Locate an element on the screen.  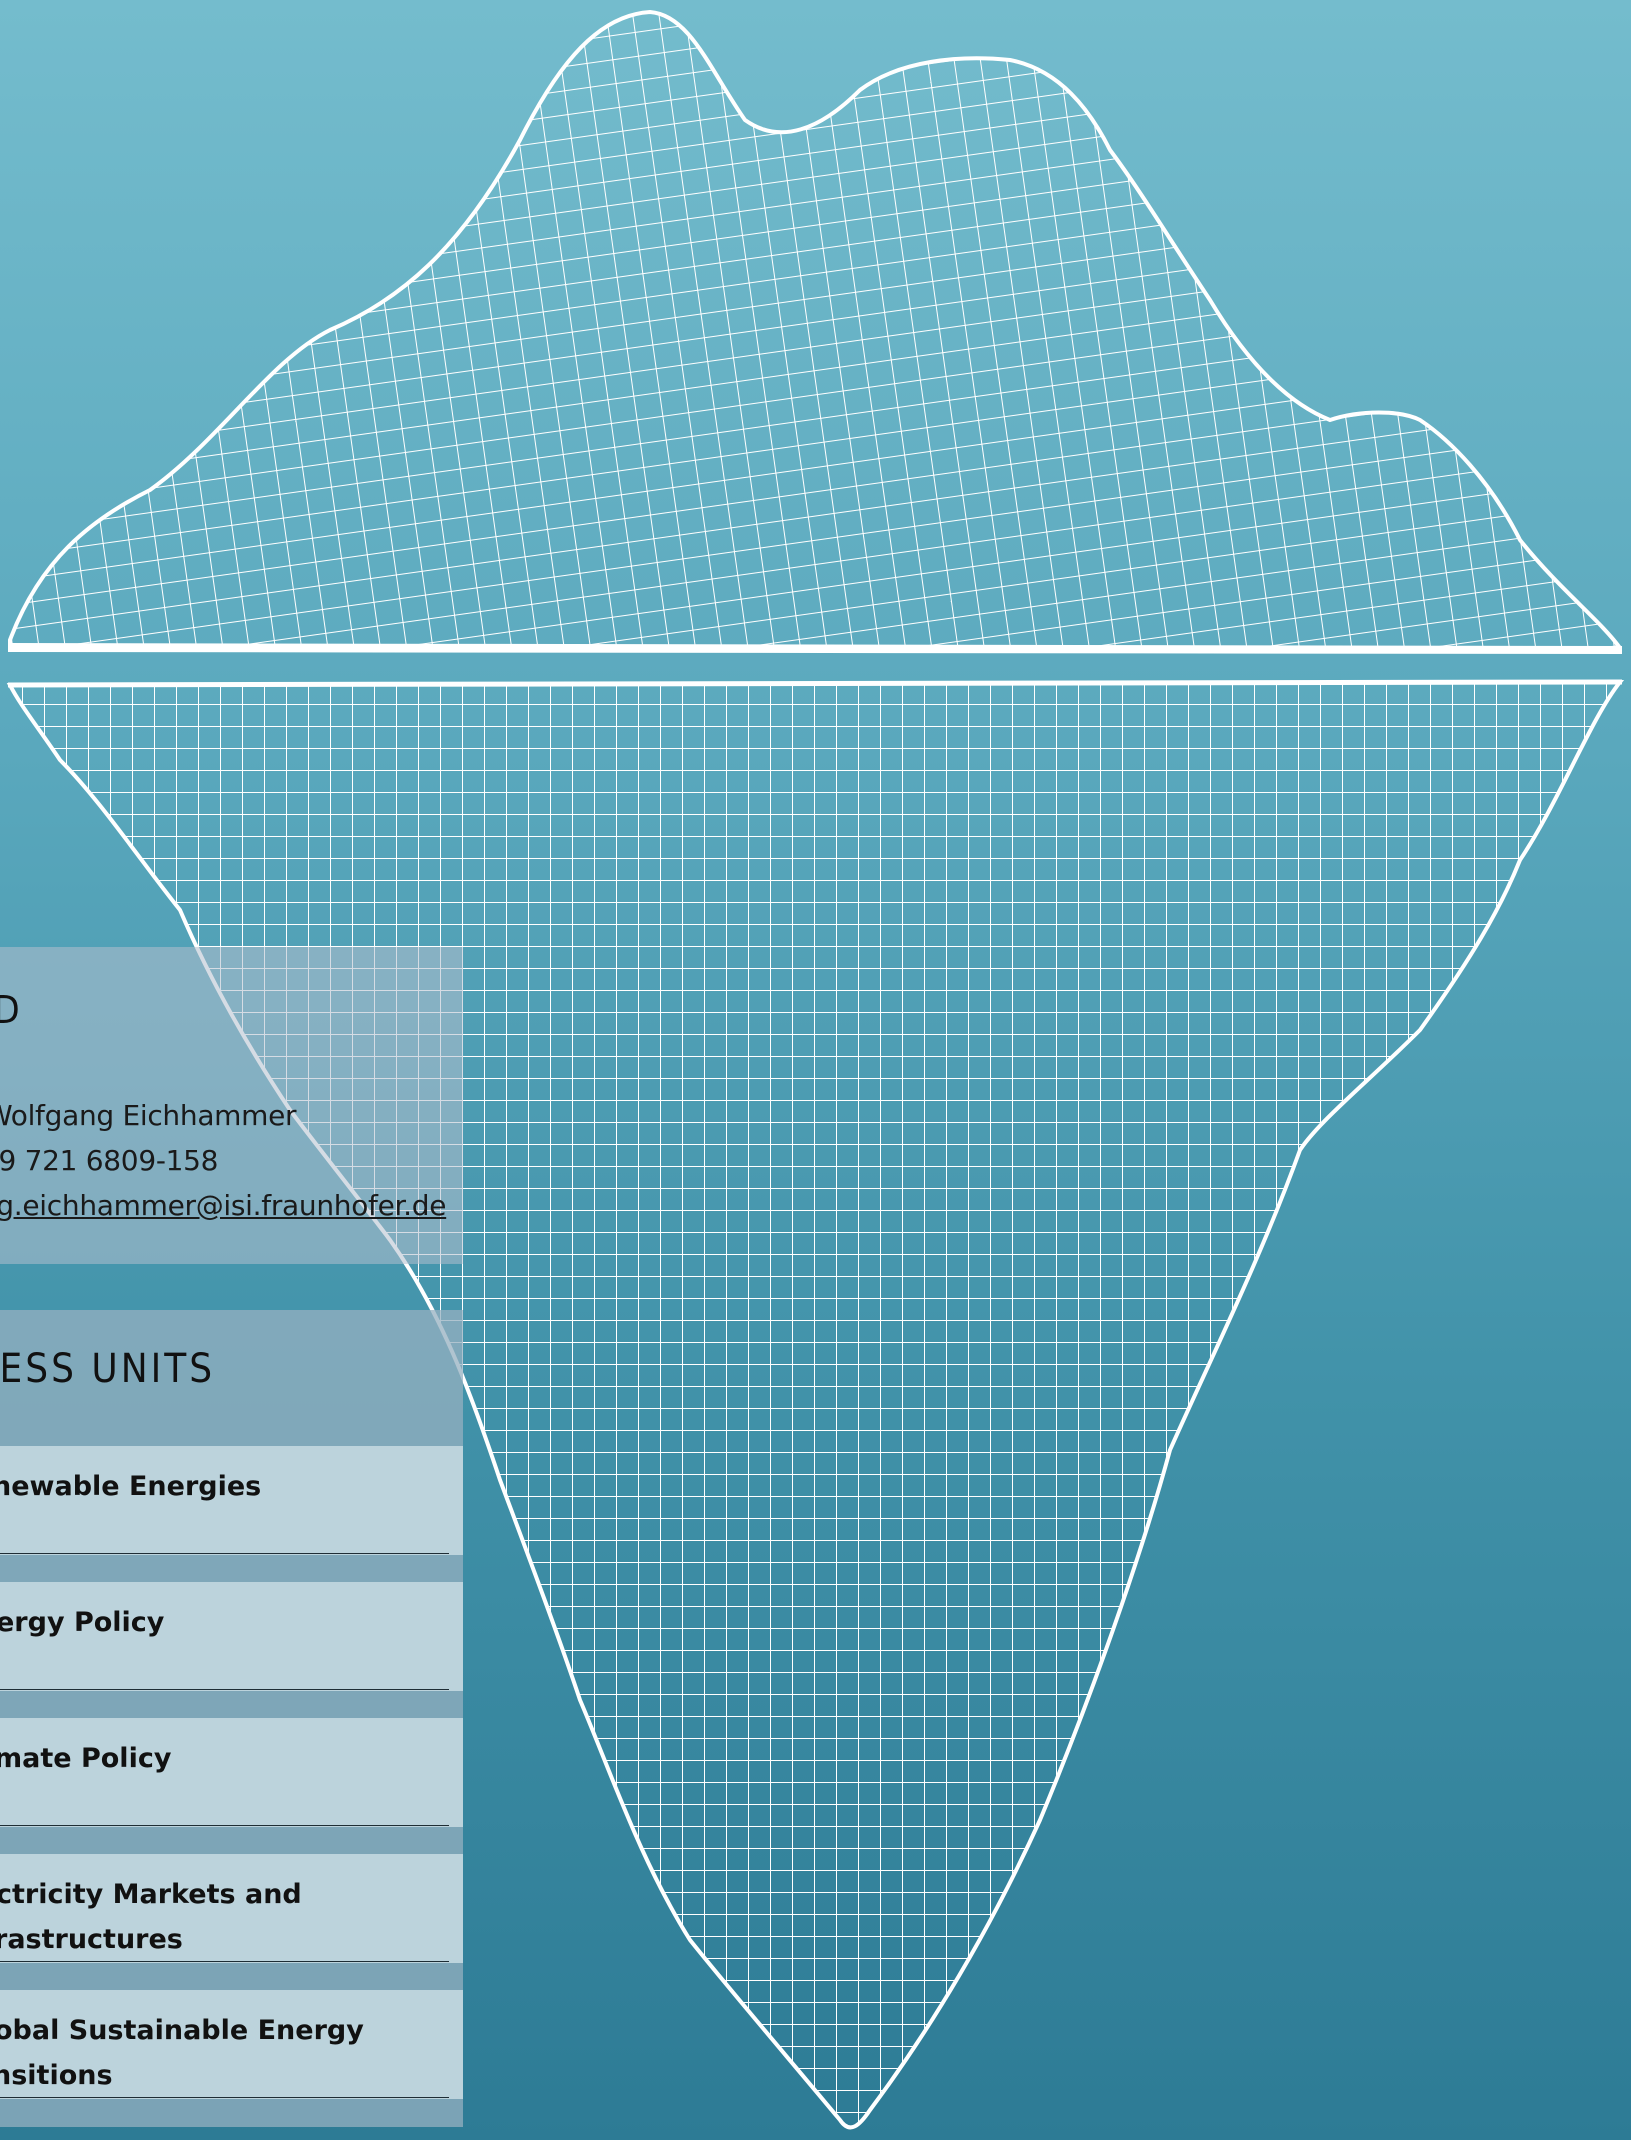
unit-card-climate-policy: mate Policy is located at coordinates (231, 1772).